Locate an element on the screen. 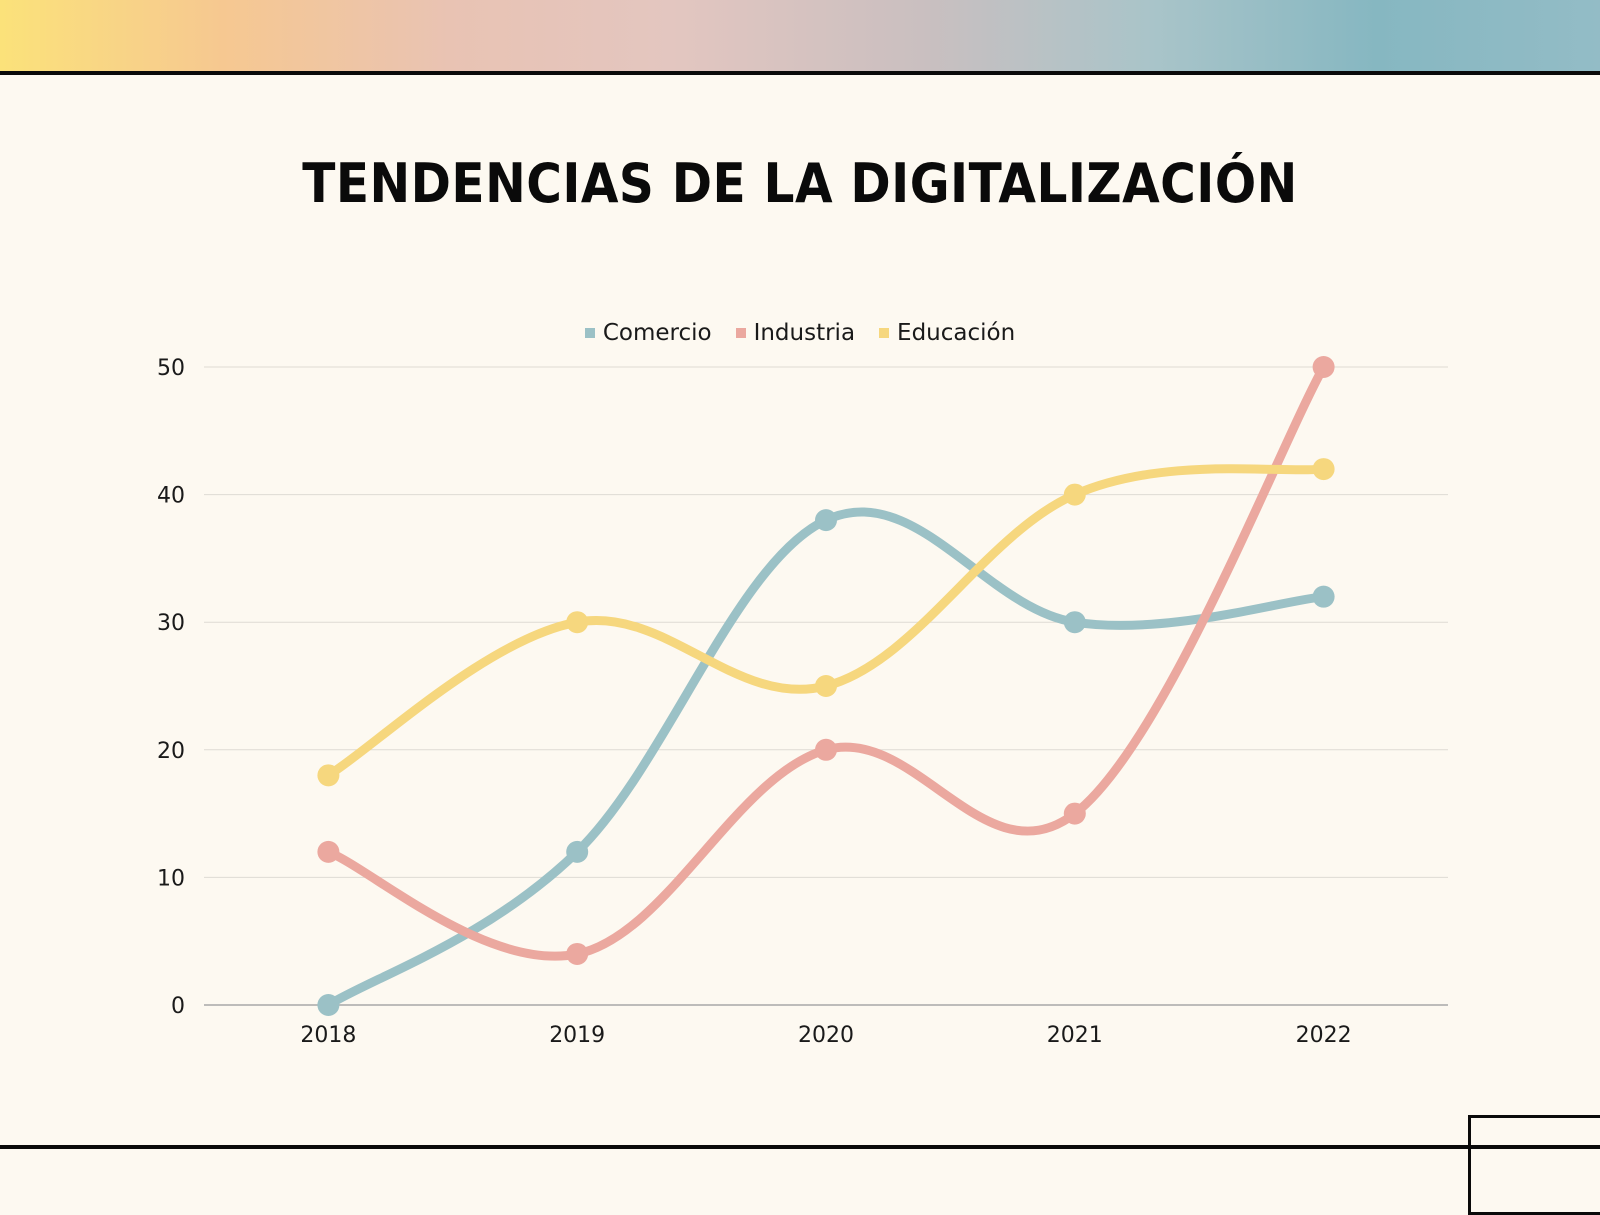 The width and height of the screenshot is (1600, 1215). legend-label-educacion: Educación is located at coordinates (956, 333).